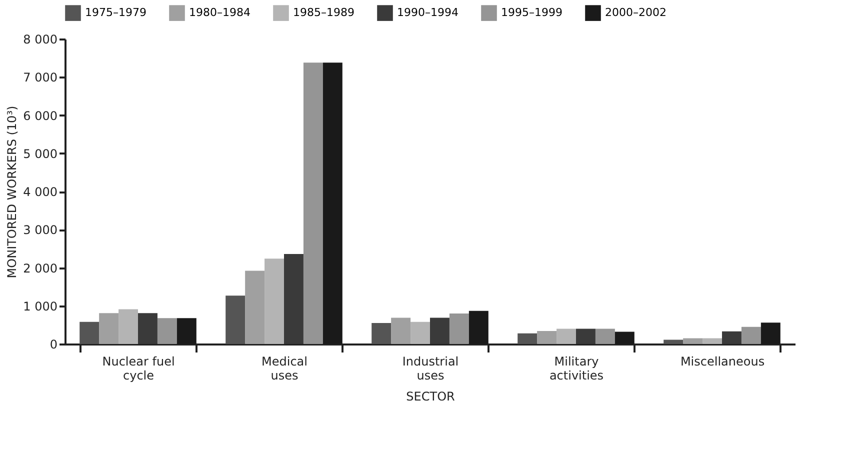  Describe the element at coordinates (40, 192) in the screenshot. I see `y-tick-label: 4 000` at that location.